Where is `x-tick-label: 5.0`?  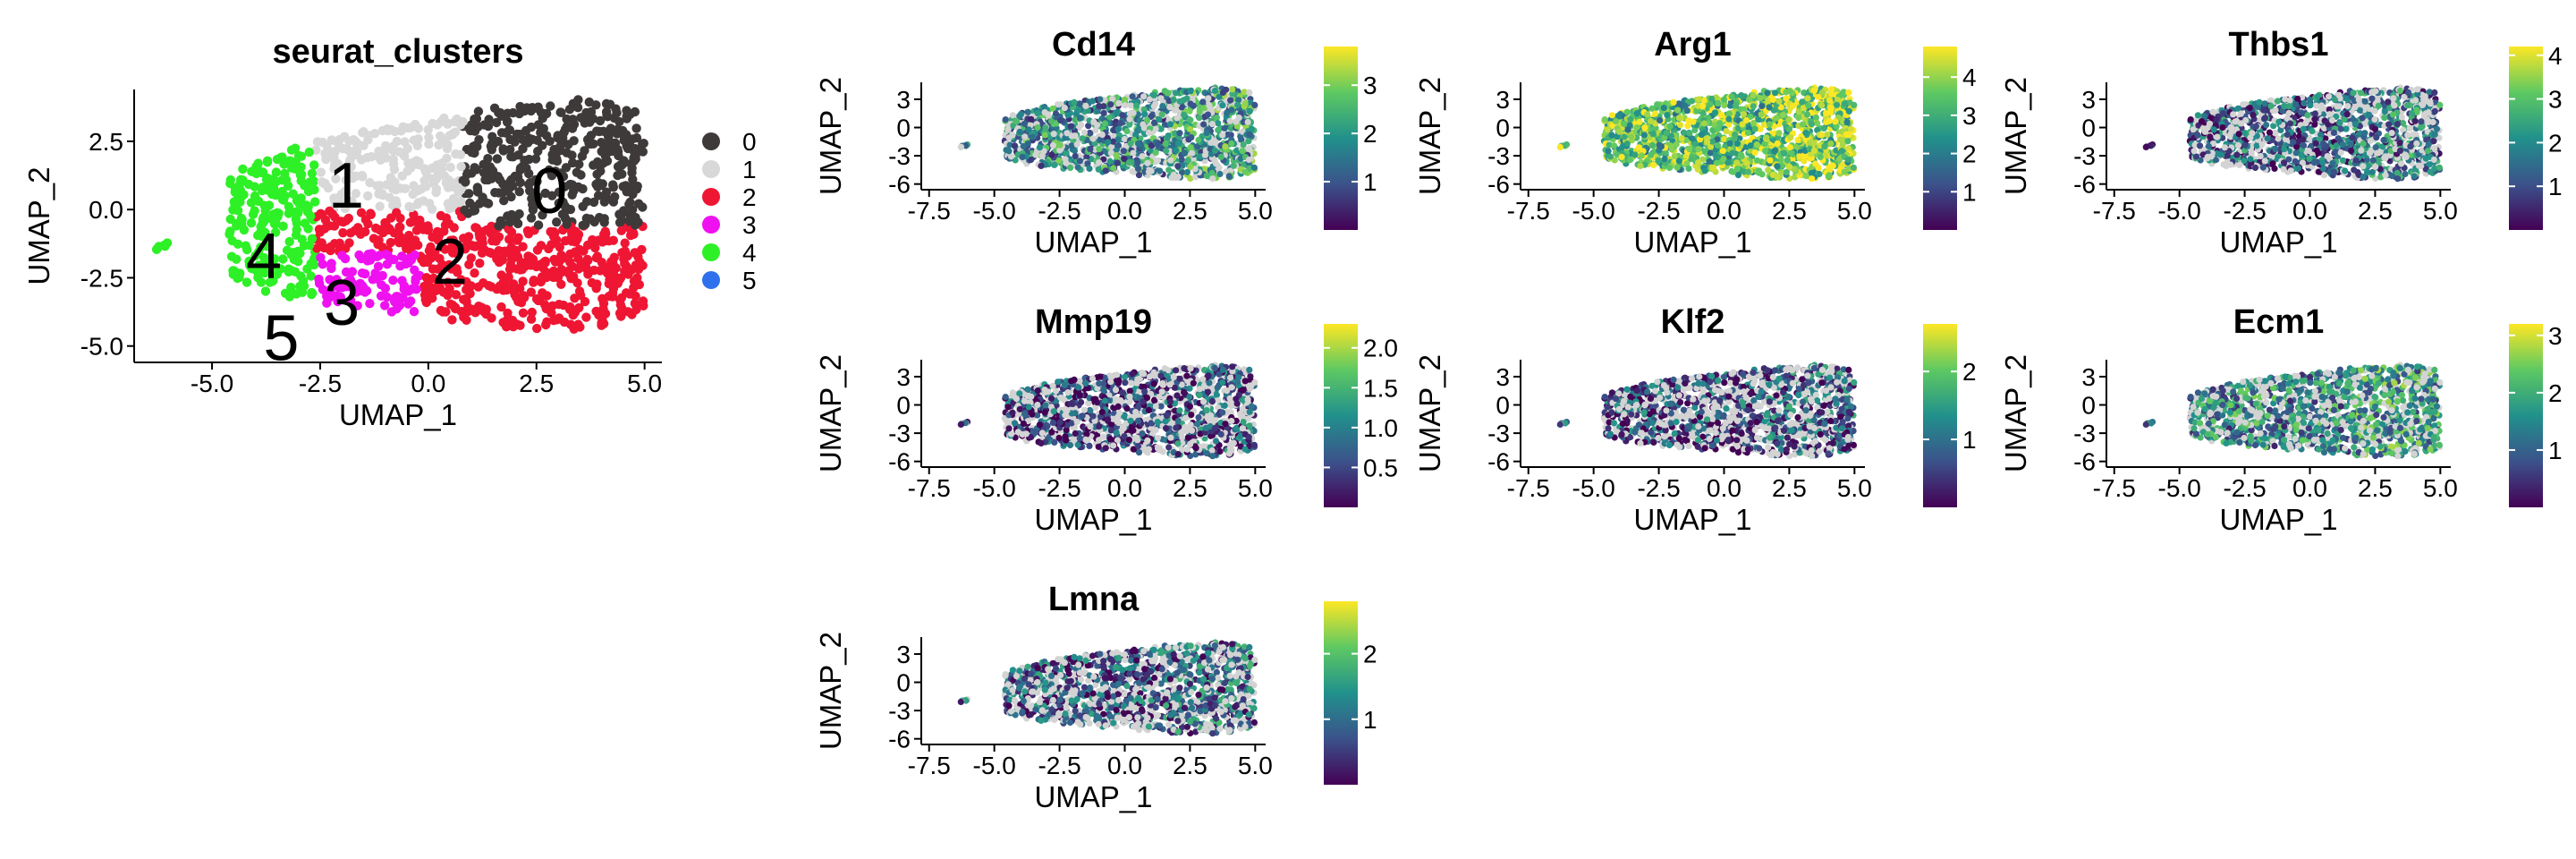 x-tick-label: 5.0 is located at coordinates (1255, 211).